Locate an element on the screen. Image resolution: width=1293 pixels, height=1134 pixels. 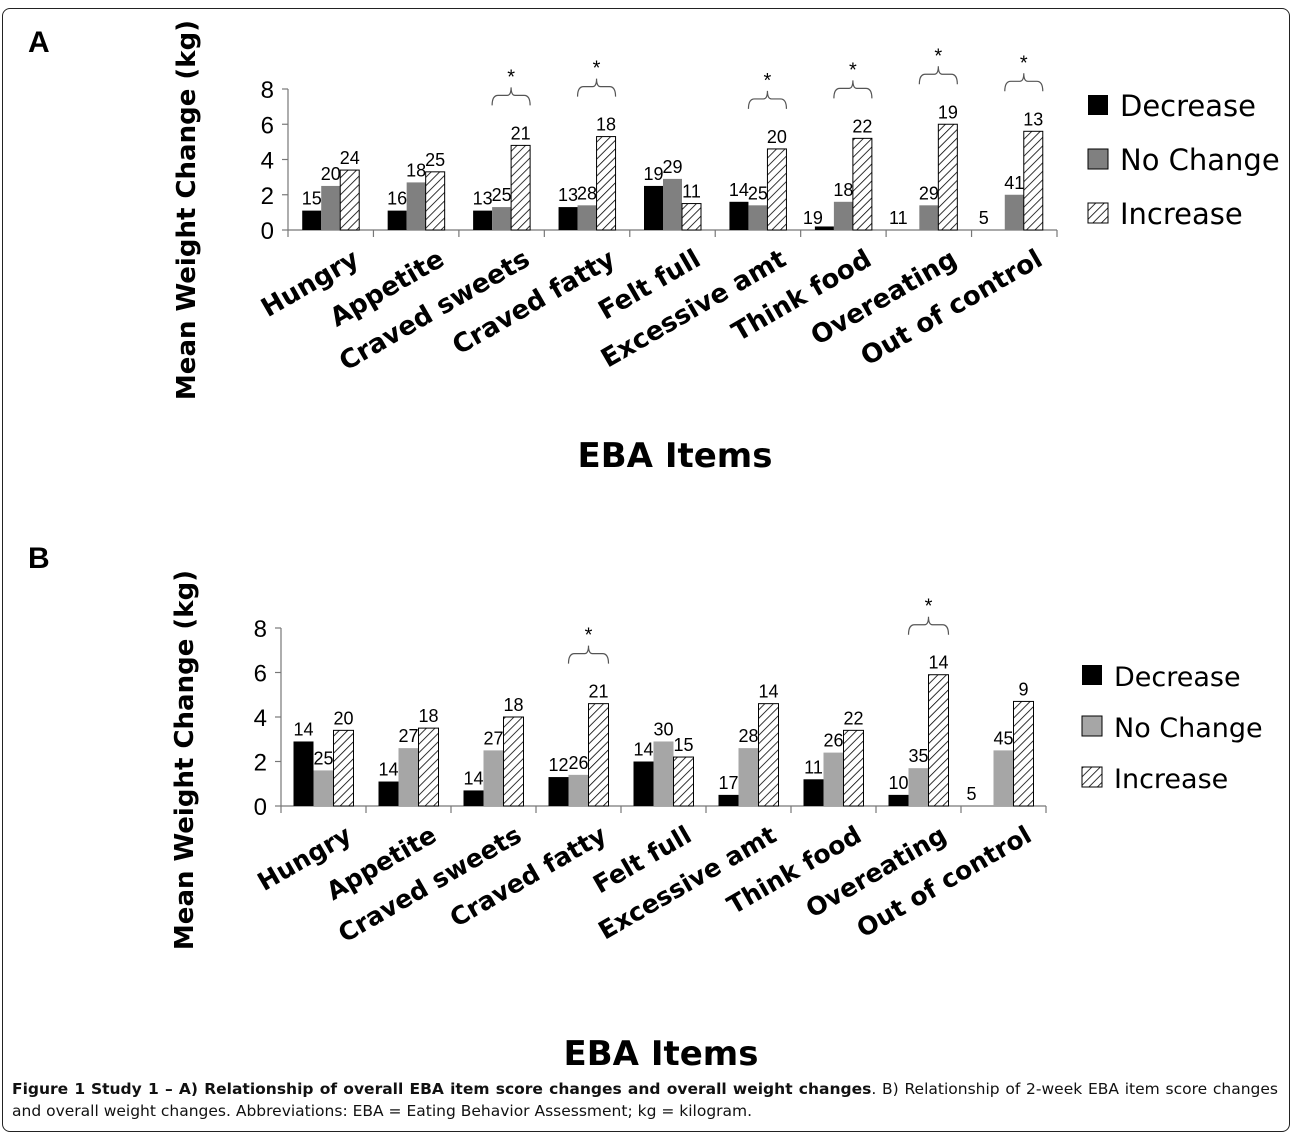
panel-b-legend-swatch-increase is located at coordinates (1092, 777).